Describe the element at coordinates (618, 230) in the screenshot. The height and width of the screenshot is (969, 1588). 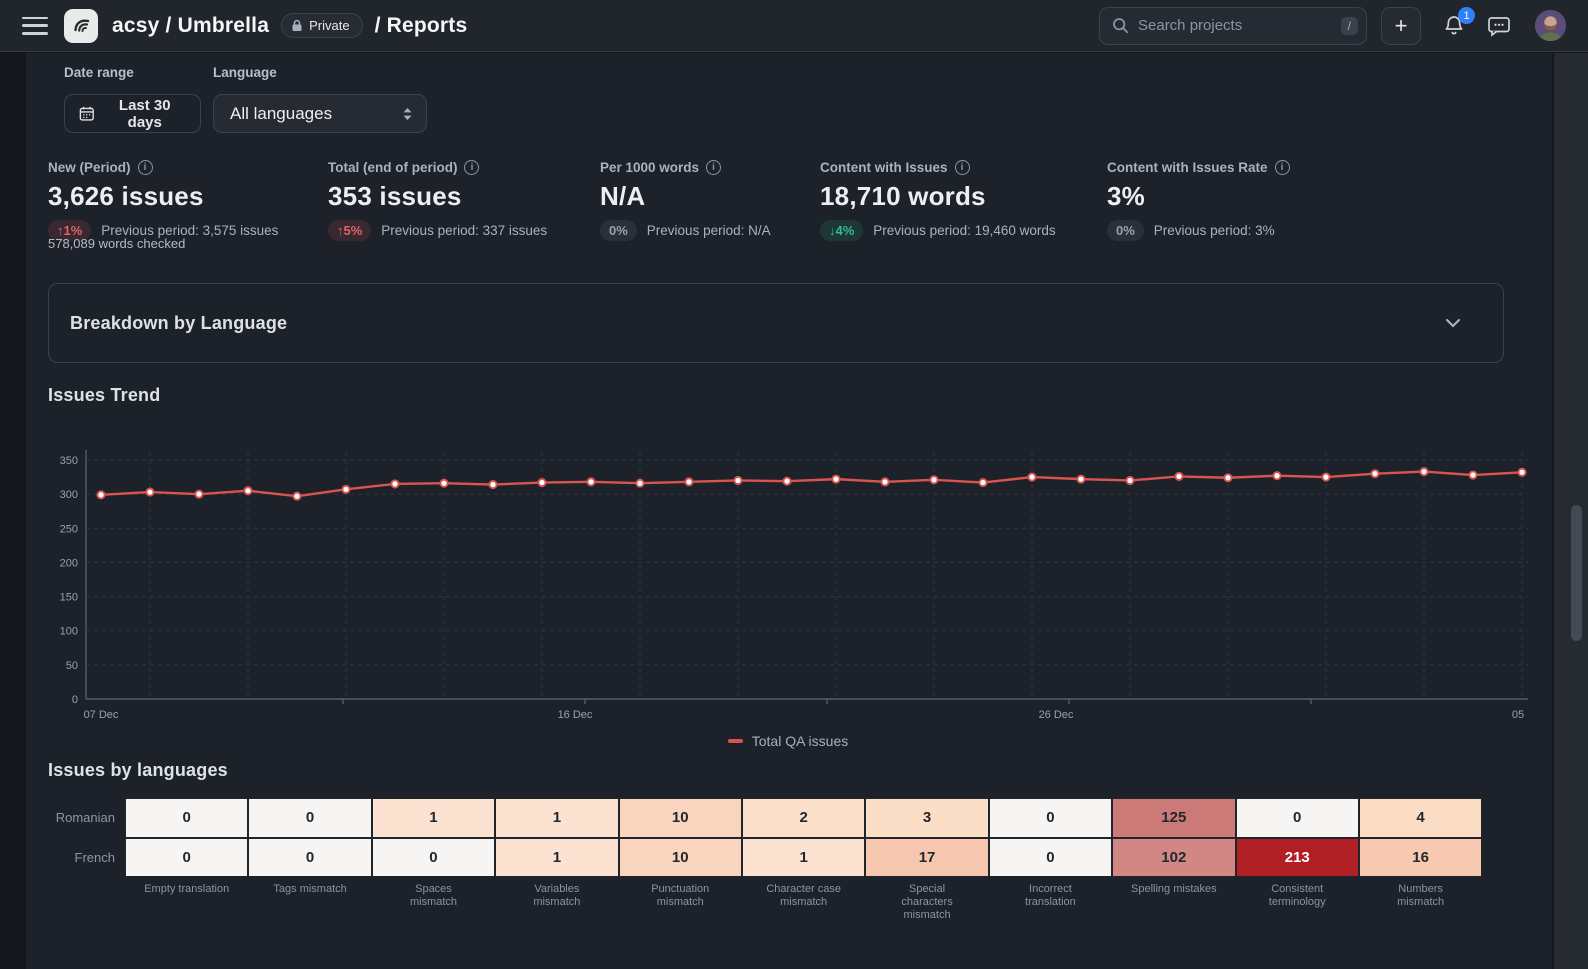
I see `stat-change-badge: 0%` at that location.